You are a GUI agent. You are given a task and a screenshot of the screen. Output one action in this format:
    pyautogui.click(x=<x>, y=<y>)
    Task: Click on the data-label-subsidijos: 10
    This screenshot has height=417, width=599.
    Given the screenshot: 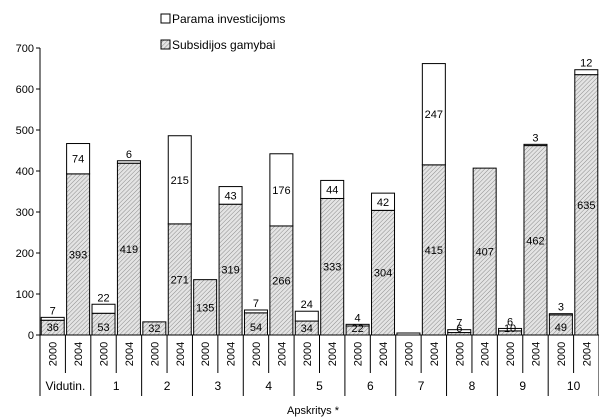 What is the action you would take?
    pyautogui.click(x=510, y=329)
    